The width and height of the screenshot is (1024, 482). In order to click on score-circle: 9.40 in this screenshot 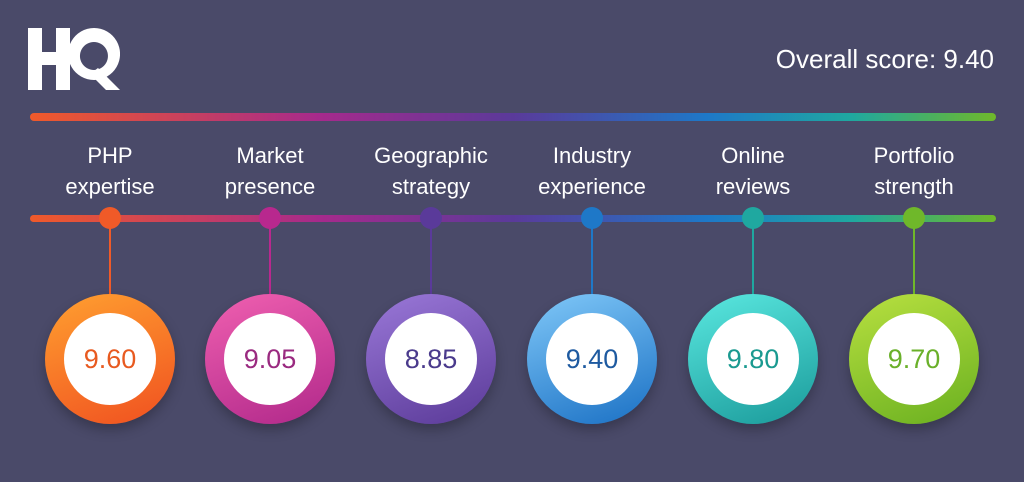, I will do `click(592, 359)`.